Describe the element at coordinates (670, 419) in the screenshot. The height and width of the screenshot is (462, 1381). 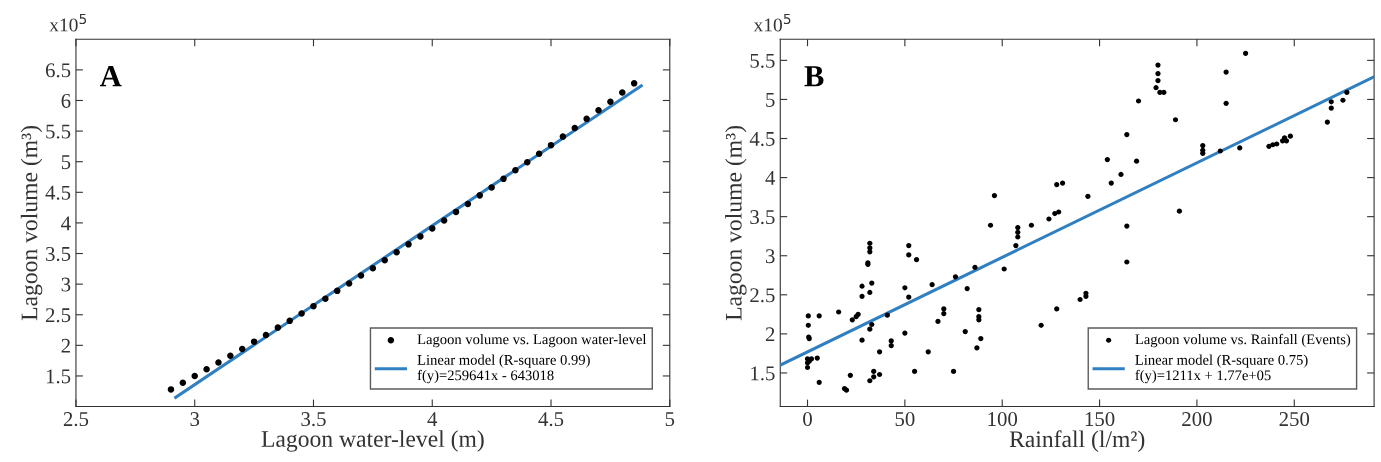
I see `x-tick-label: 5` at that location.